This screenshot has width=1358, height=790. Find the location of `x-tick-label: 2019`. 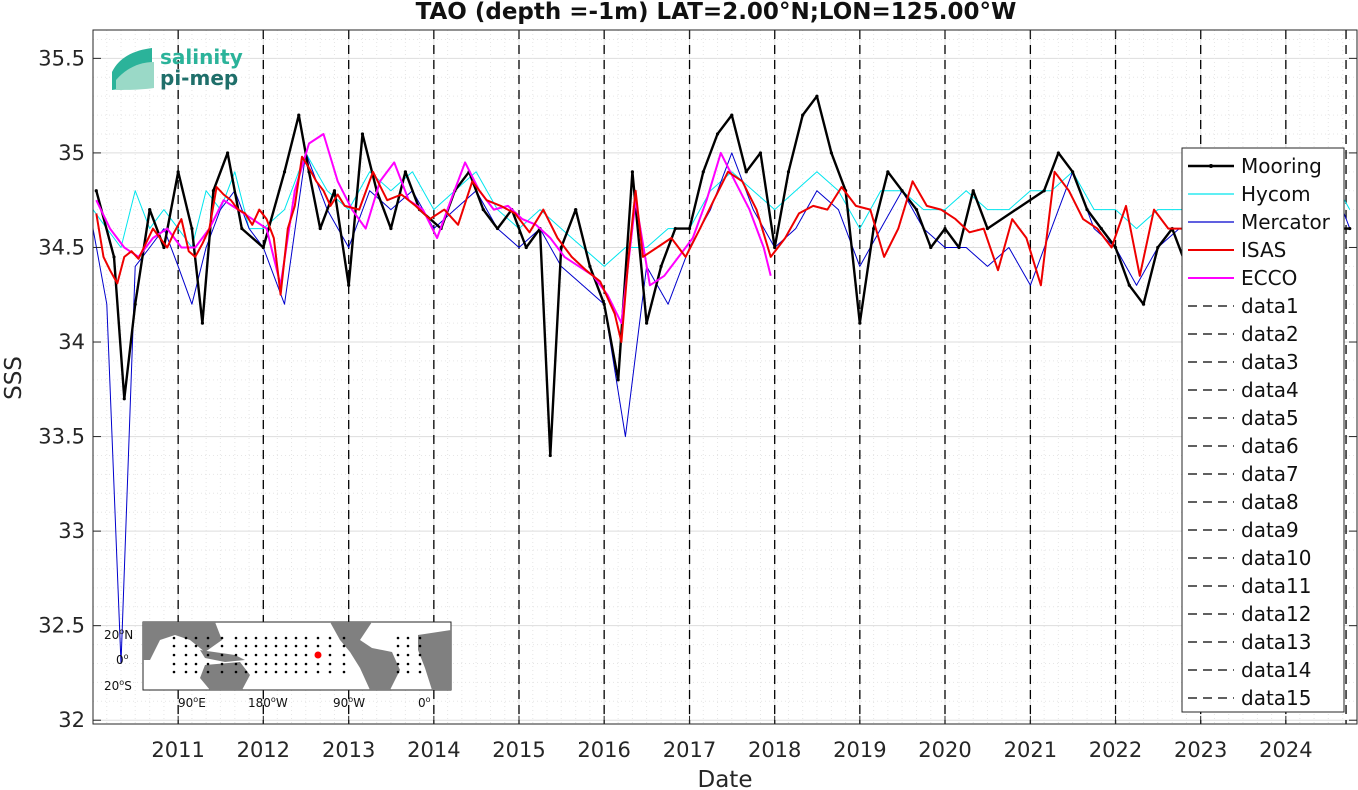

x-tick-label: 2019 is located at coordinates (859, 750).